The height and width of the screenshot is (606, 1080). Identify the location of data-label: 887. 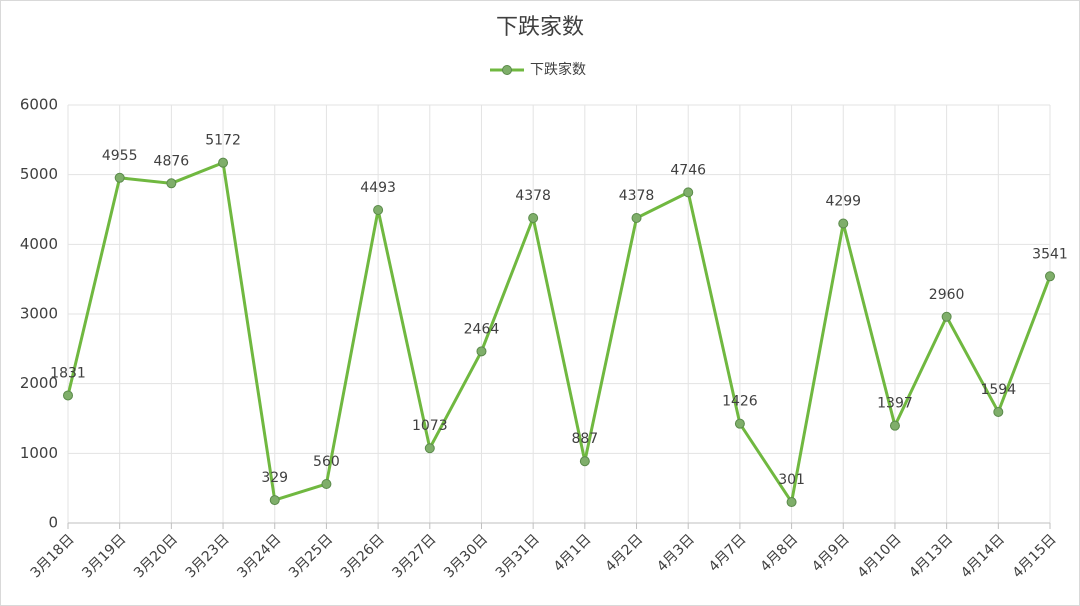
(584, 439).